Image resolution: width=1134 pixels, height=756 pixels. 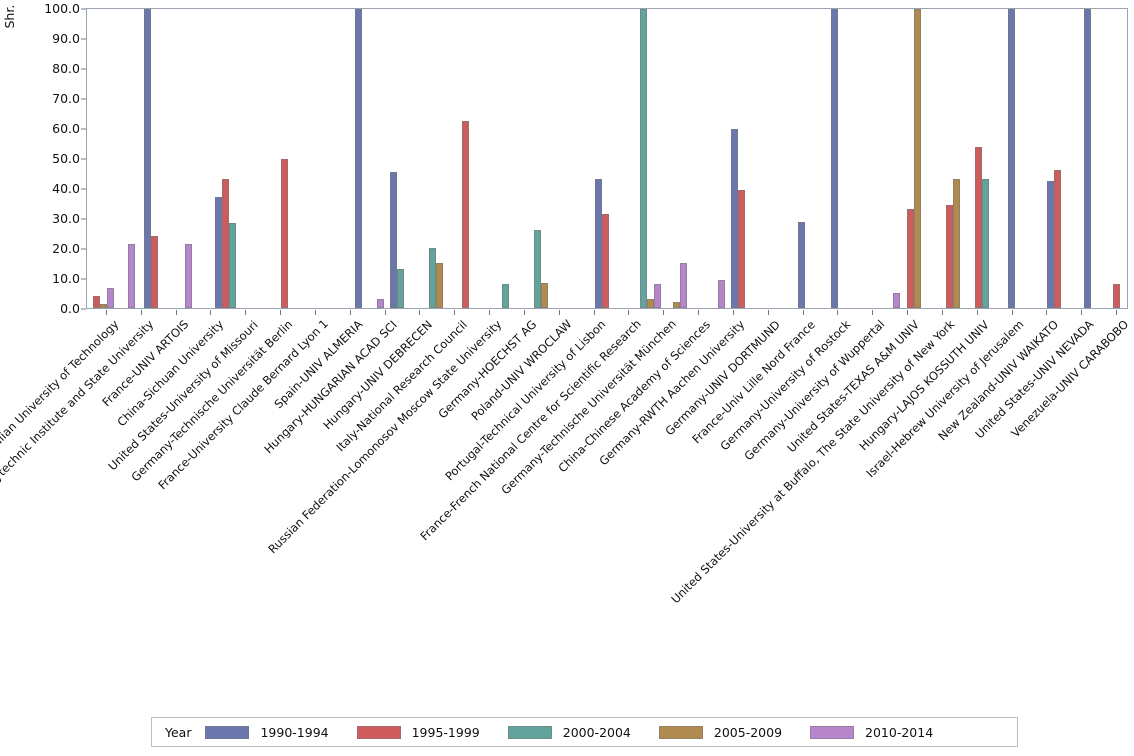 What do you see at coordinates (66, 218) in the screenshot?
I see `y-tick-label: 30.0` at bounding box center [66, 218].